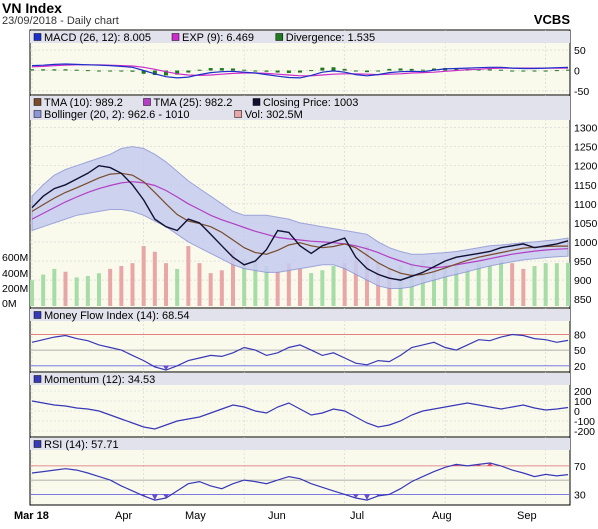  Describe the element at coordinates (277, 516) in the screenshot. I see `x-tick-label: Jun` at that location.